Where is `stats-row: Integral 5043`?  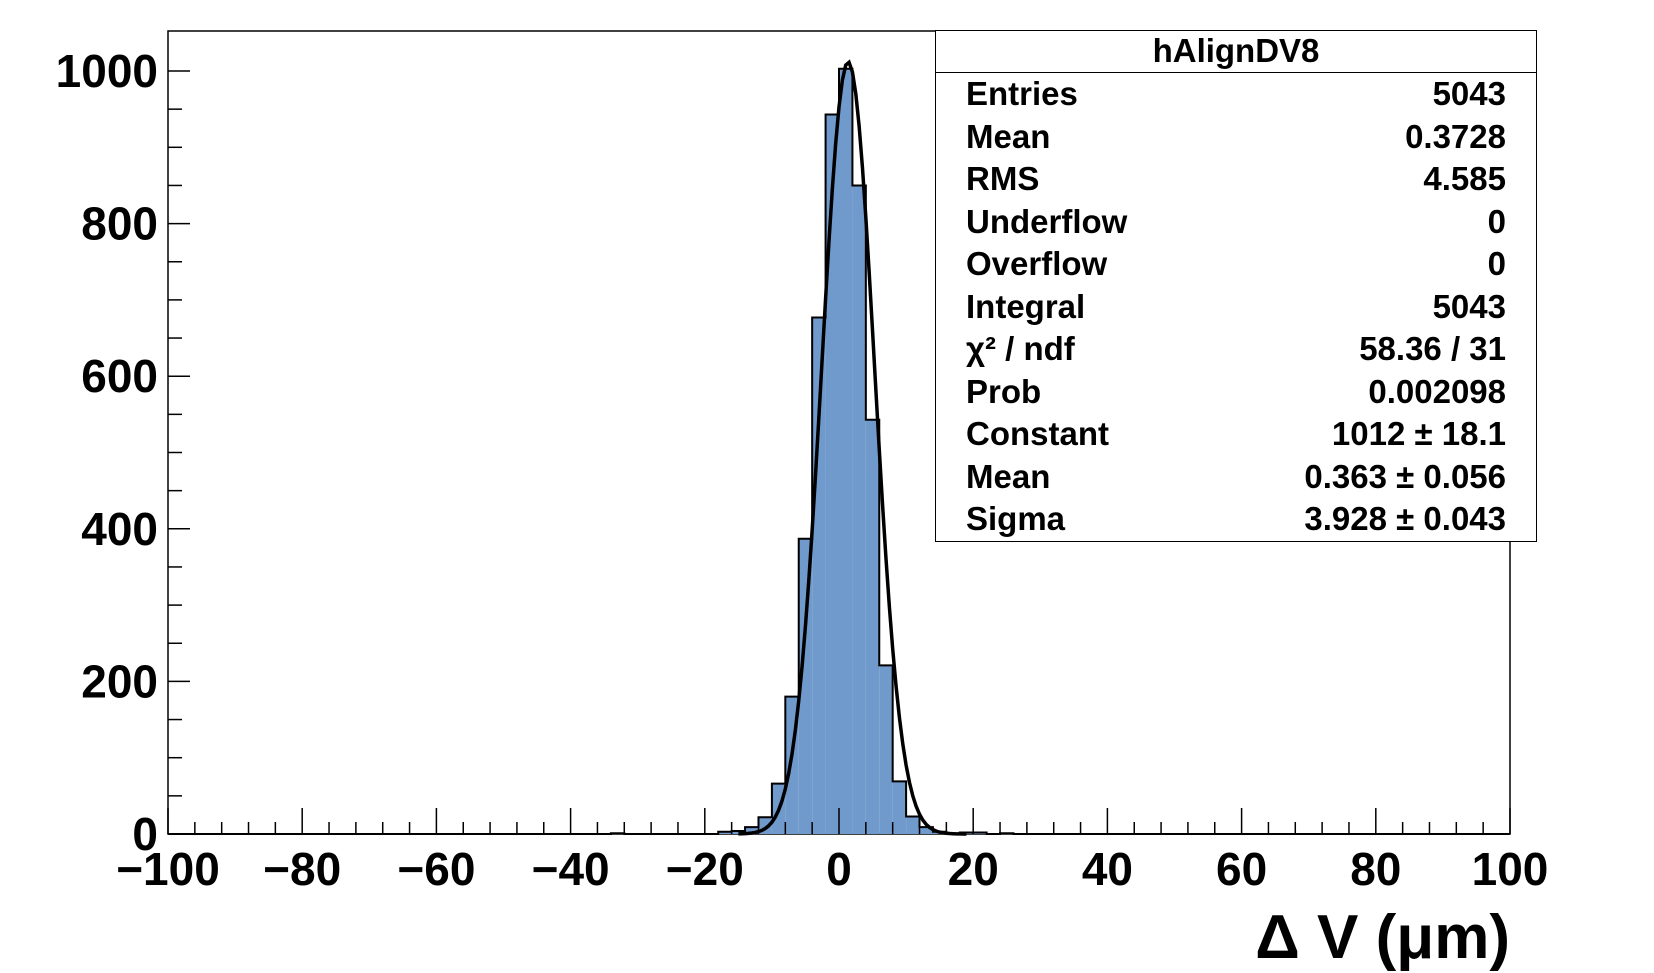 stats-row: Integral 5043 is located at coordinates (1236, 307).